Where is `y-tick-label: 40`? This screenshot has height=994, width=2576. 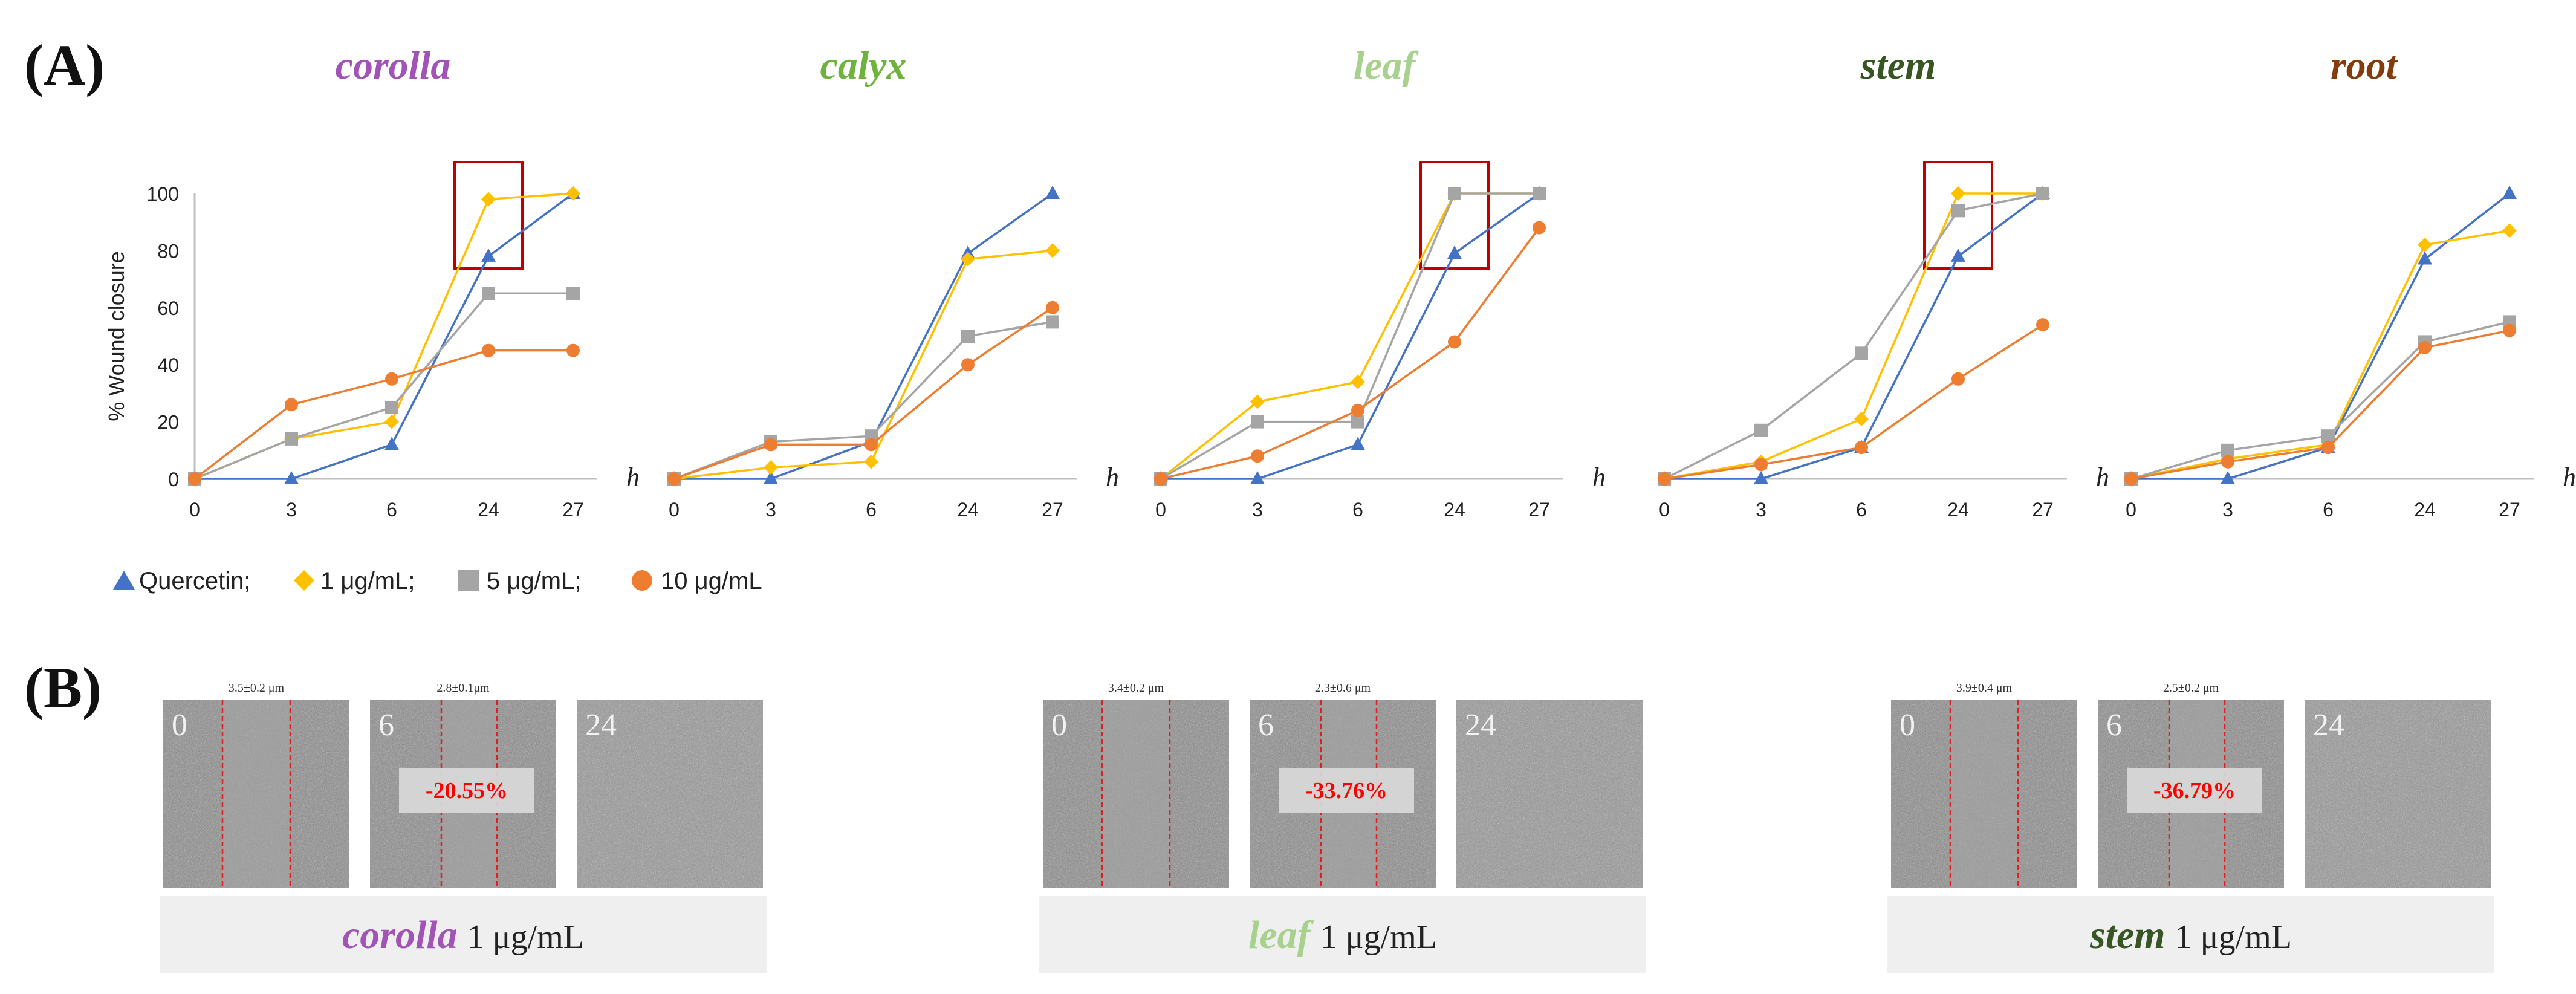 y-tick-label: 40 is located at coordinates (168, 365).